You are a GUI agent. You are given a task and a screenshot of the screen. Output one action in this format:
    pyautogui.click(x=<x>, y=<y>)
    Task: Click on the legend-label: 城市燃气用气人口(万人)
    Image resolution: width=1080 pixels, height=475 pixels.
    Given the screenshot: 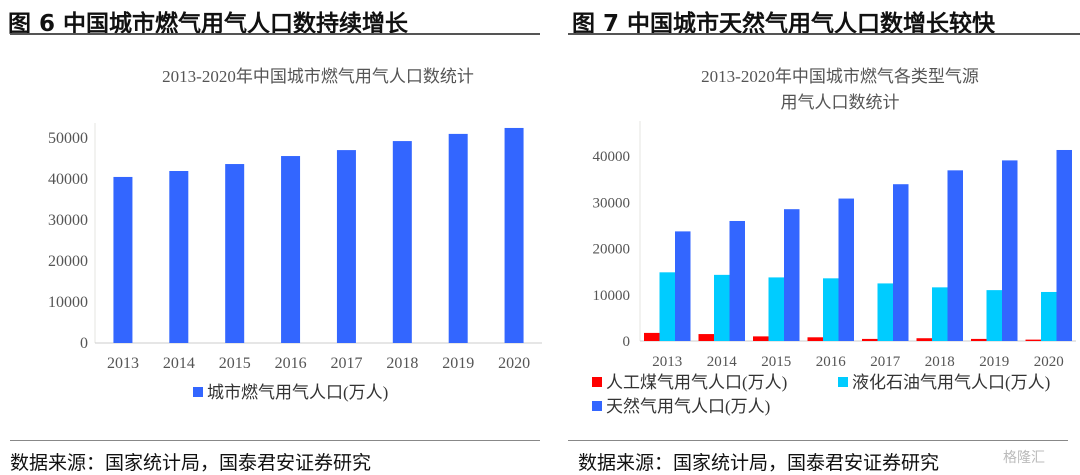 What is the action you would take?
    pyautogui.click(x=297, y=392)
    